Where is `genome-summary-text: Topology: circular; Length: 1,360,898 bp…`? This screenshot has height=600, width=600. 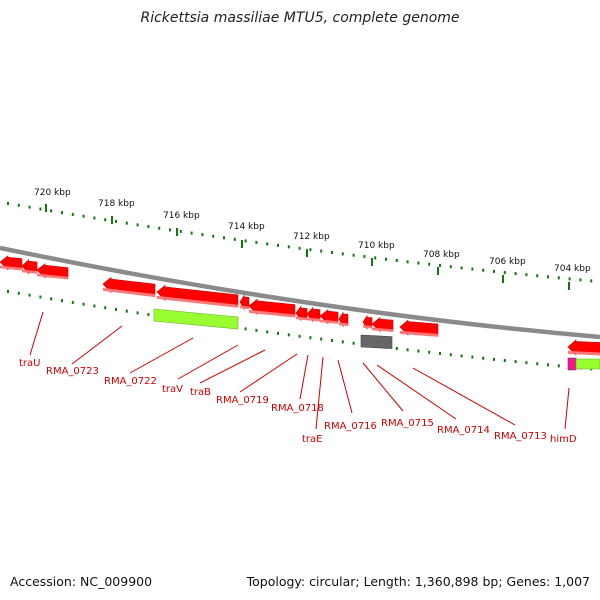
genome-summary-text: Topology: circular; Length: 1,360,898 bp… is located at coordinates (418, 581).